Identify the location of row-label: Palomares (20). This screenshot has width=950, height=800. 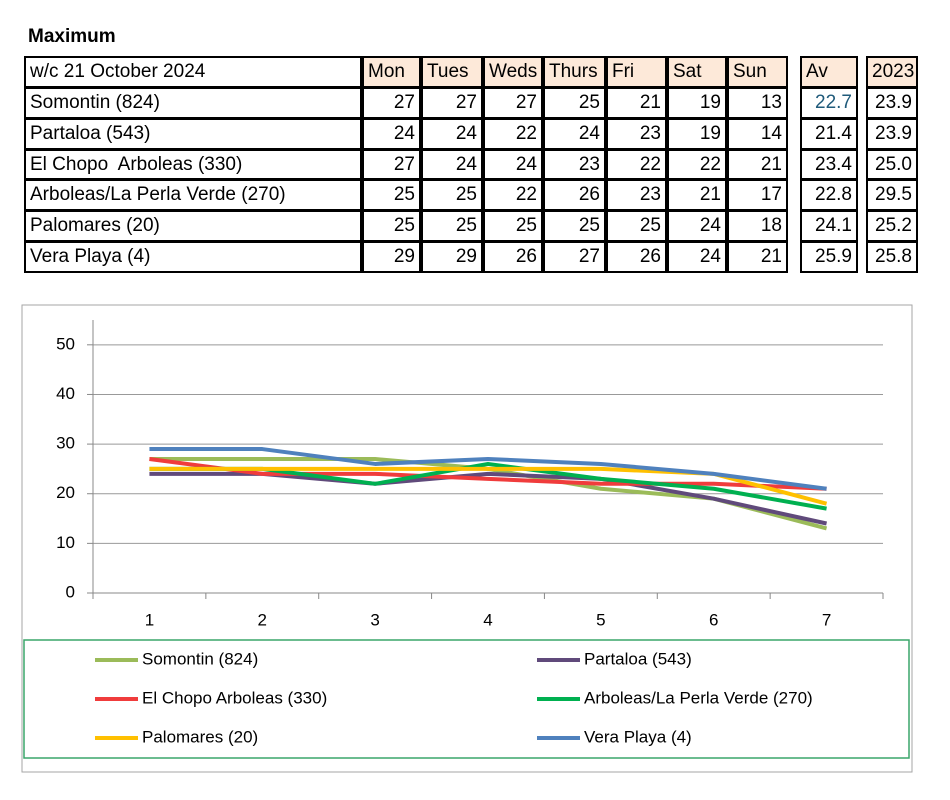
(193, 226).